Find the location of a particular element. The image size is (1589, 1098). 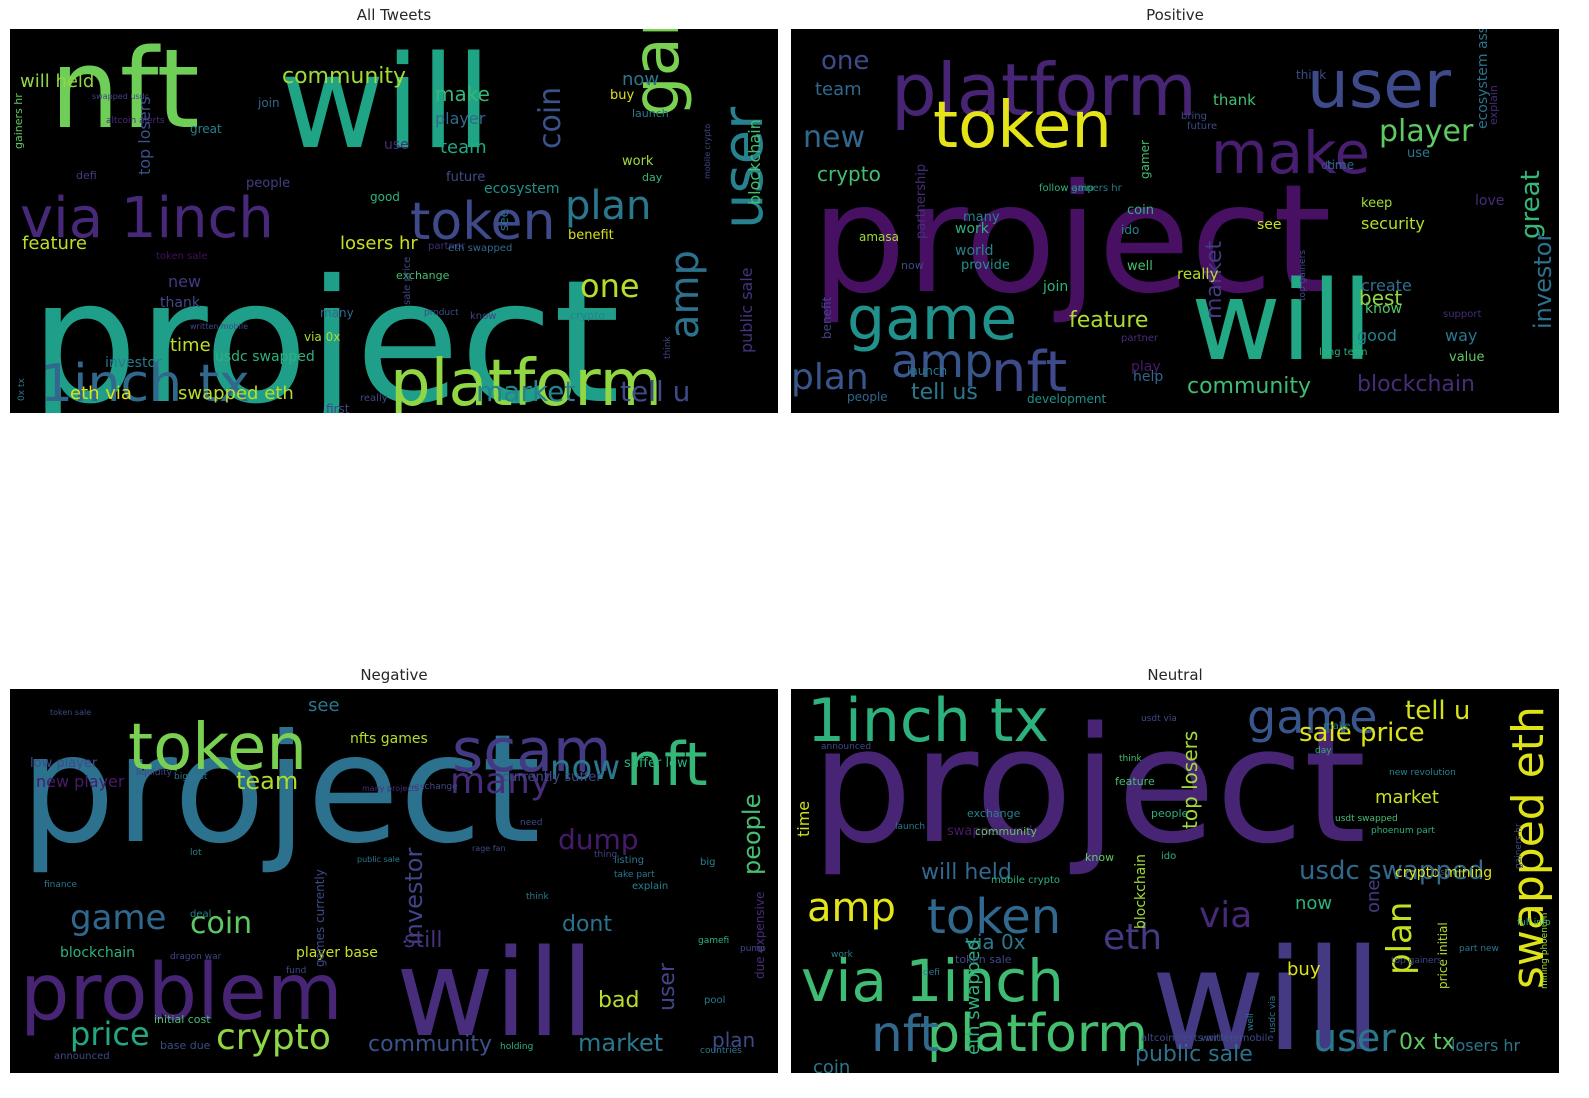

word-help: help is located at coordinates (1148, 377).